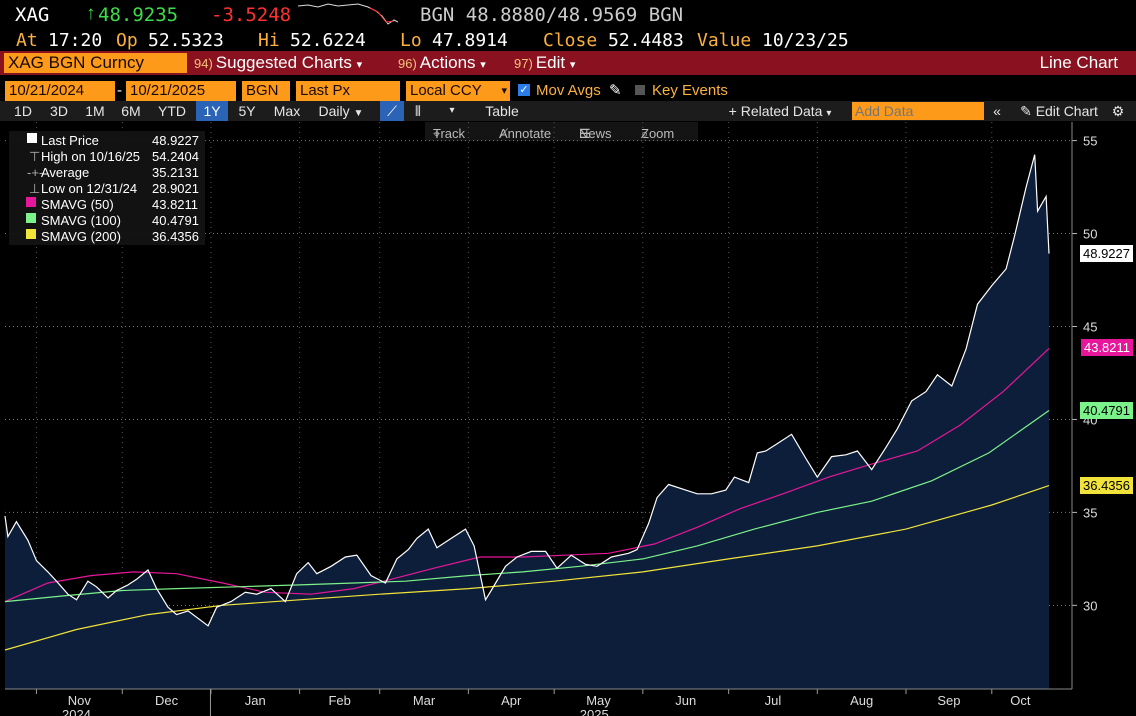 The image size is (1136, 716). I want to click on legend-row-smavg-200: SMAVG (200) 36.4356, so click(107, 237).